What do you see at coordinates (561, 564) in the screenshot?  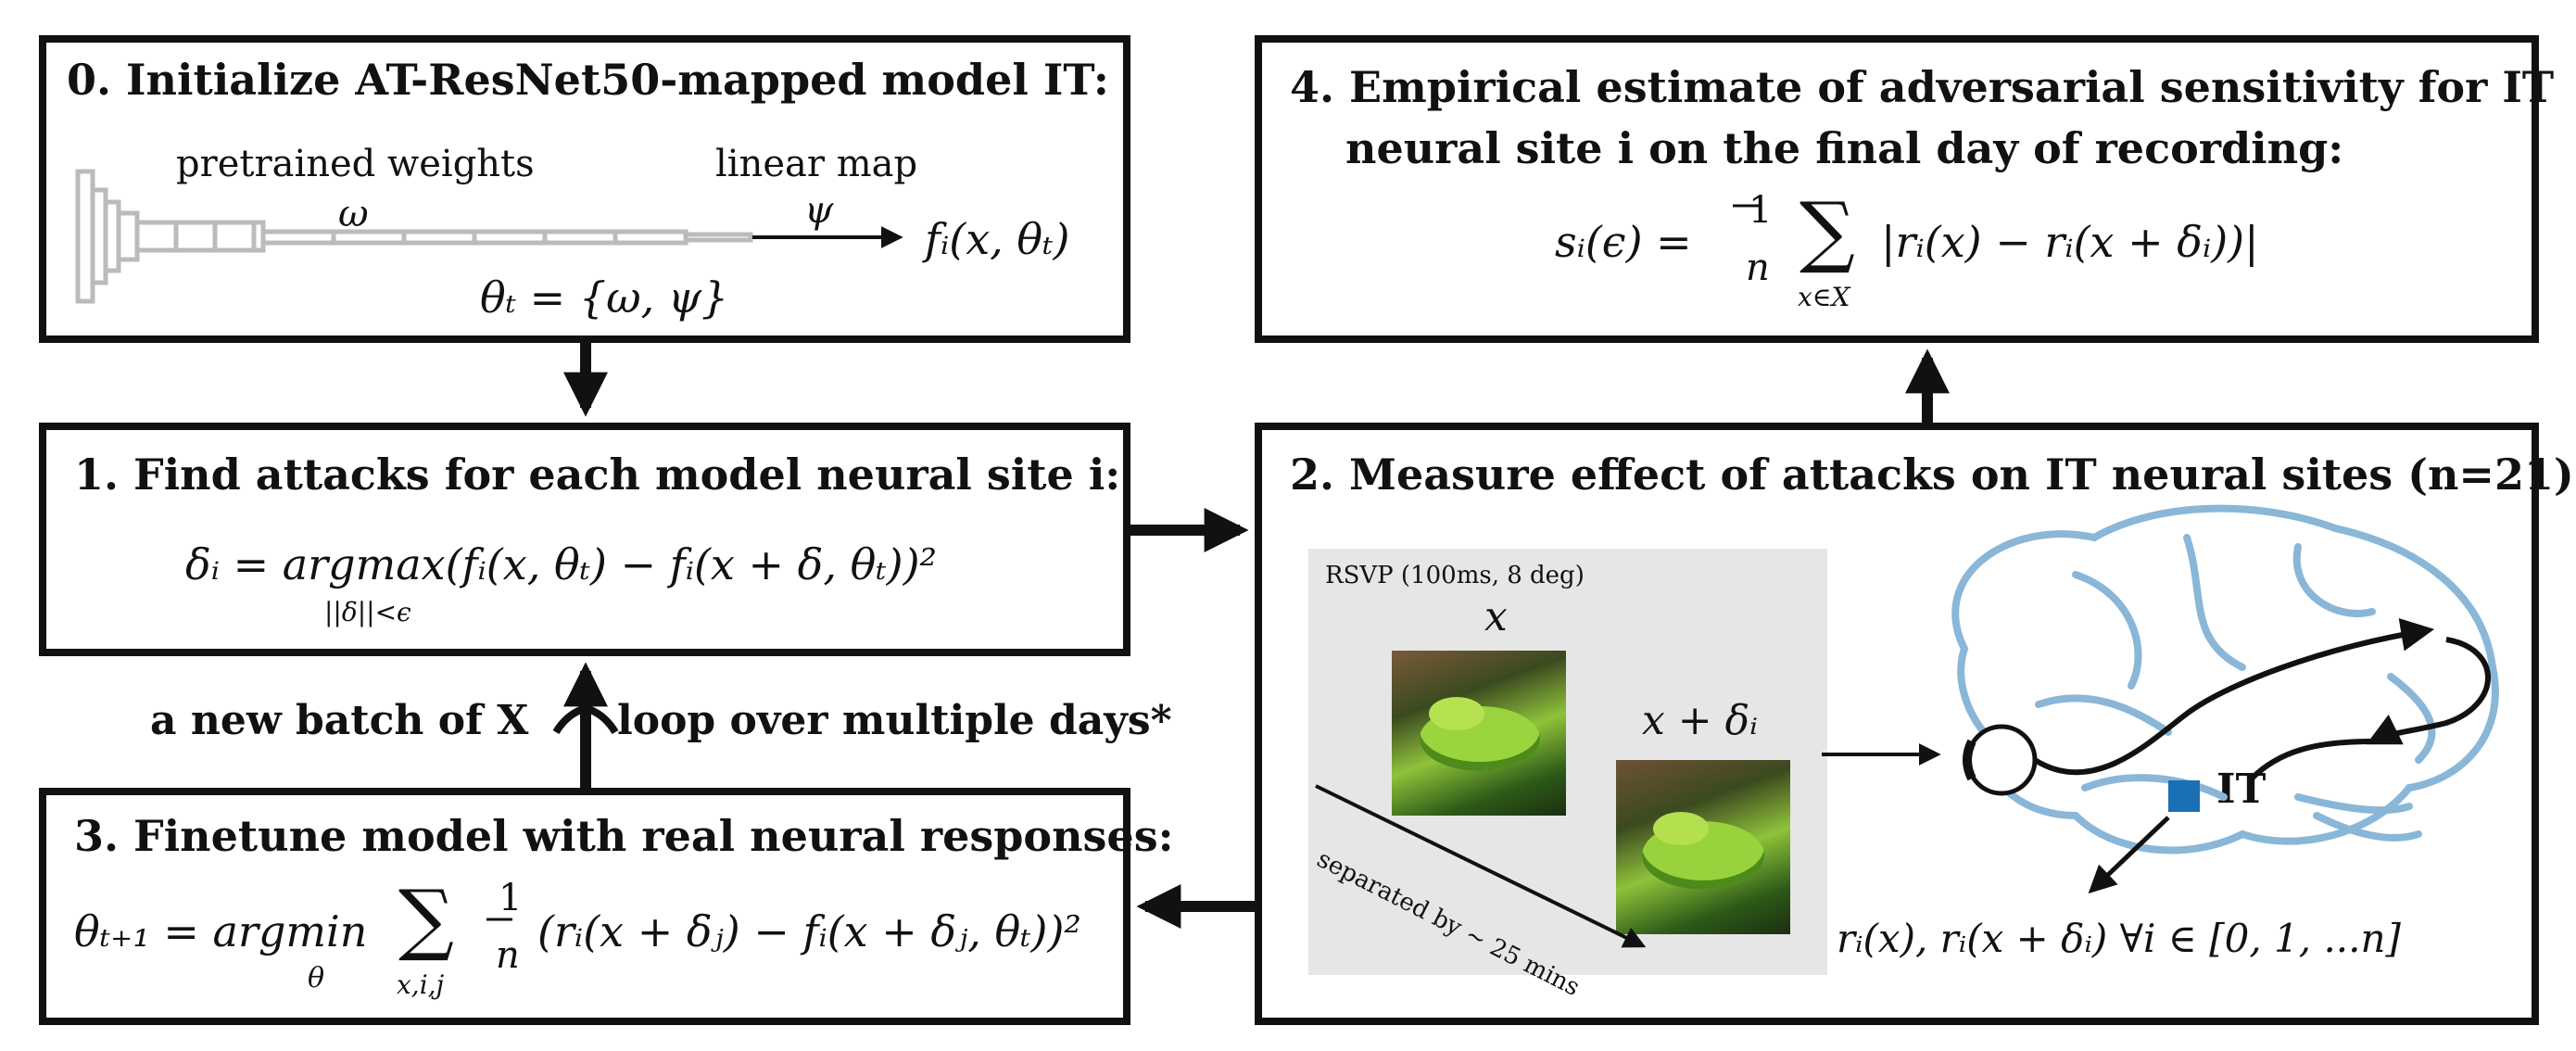 I see `attack-formula: δᵢ = argmax(fᵢ(x, θₜ) − fᵢ(x + δ, θₜ))²` at bounding box center [561, 564].